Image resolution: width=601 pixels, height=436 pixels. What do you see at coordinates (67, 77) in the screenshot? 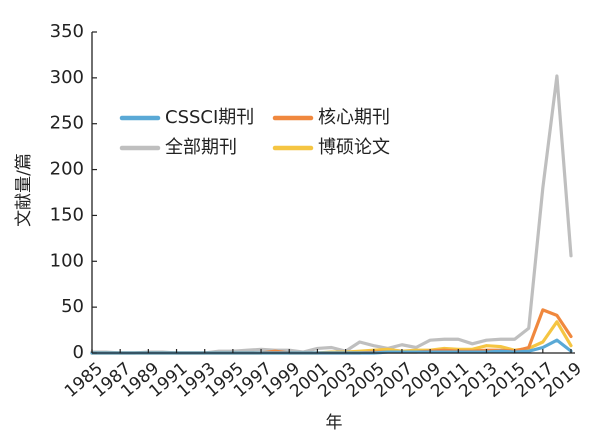
I see `y-tick-label: 300` at bounding box center [67, 77].